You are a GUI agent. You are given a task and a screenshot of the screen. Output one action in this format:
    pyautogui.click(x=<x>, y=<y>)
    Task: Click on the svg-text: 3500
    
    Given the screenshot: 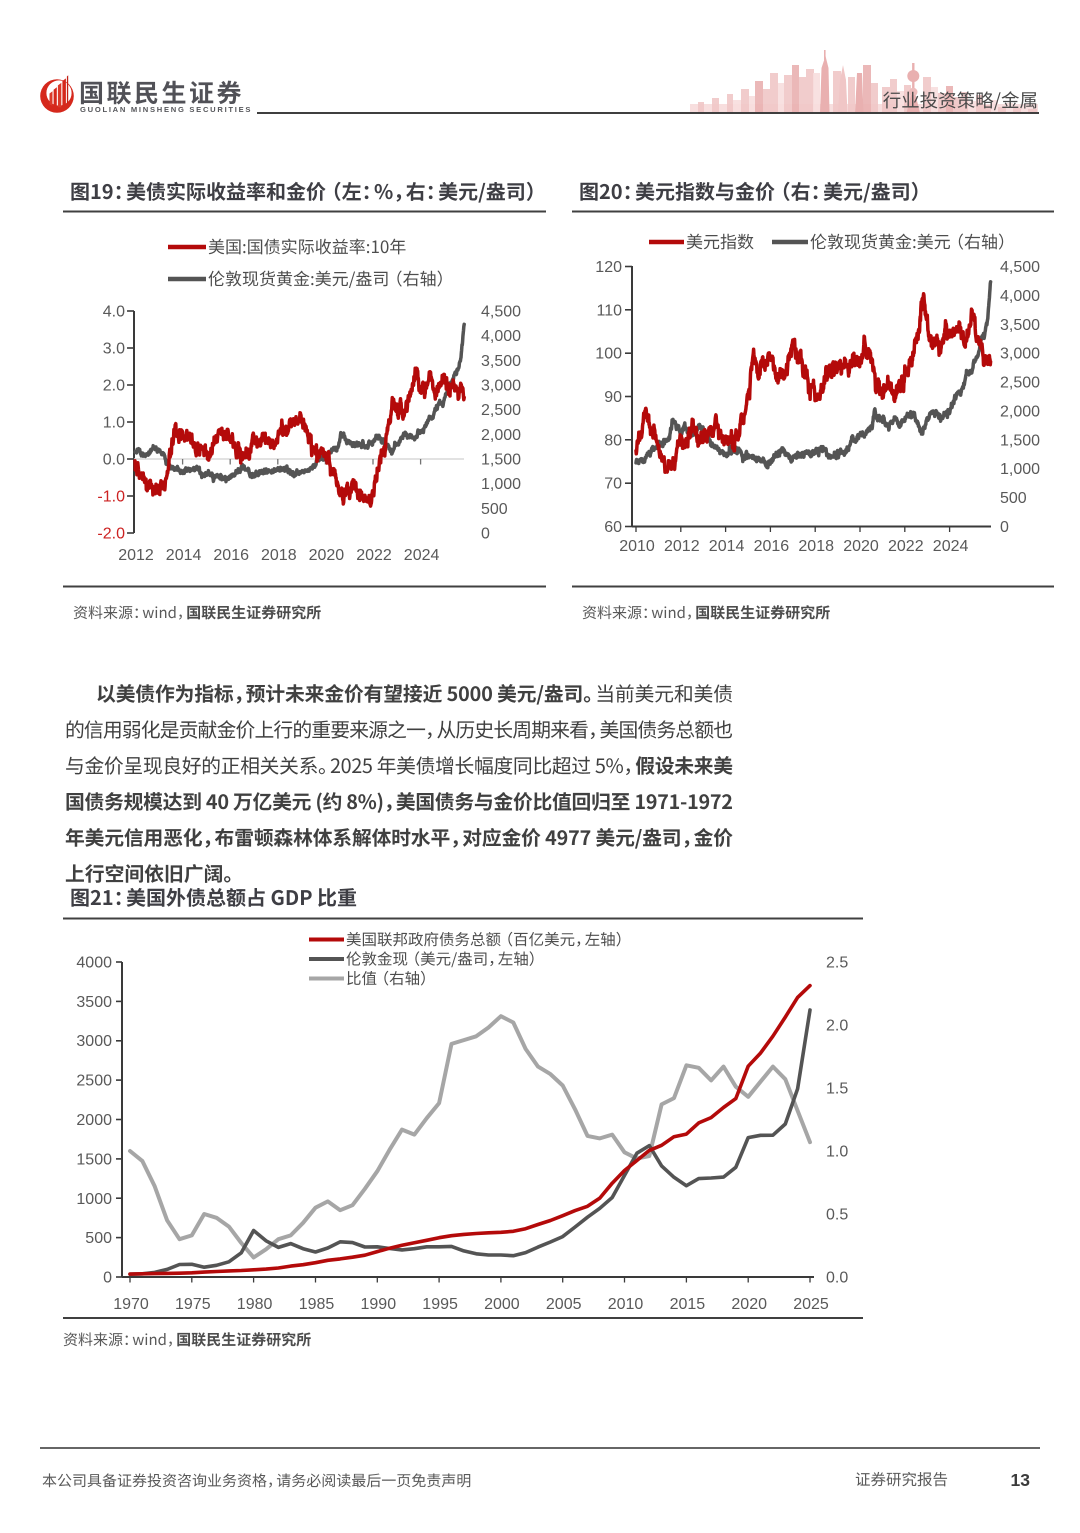 What is the action you would take?
    pyautogui.click(x=94, y=1002)
    